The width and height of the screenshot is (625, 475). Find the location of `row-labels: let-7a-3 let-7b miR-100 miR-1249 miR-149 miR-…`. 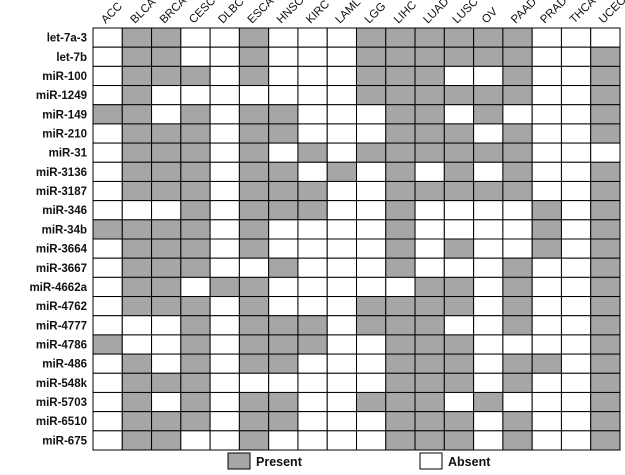

row-labels: let-7a-3 let-7b miR-100 miR-1249 miR-149 miR-… is located at coordinates (58, 240).